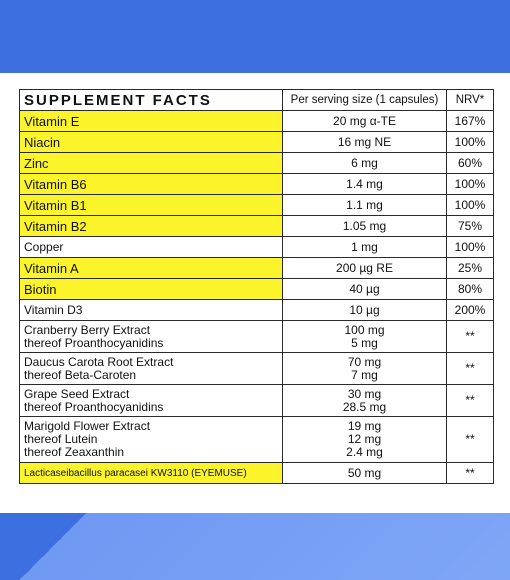 The width and height of the screenshot is (510, 580). What do you see at coordinates (470, 473) in the screenshot?
I see `probiotic-nrv: **` at bounding box center [470, 473].